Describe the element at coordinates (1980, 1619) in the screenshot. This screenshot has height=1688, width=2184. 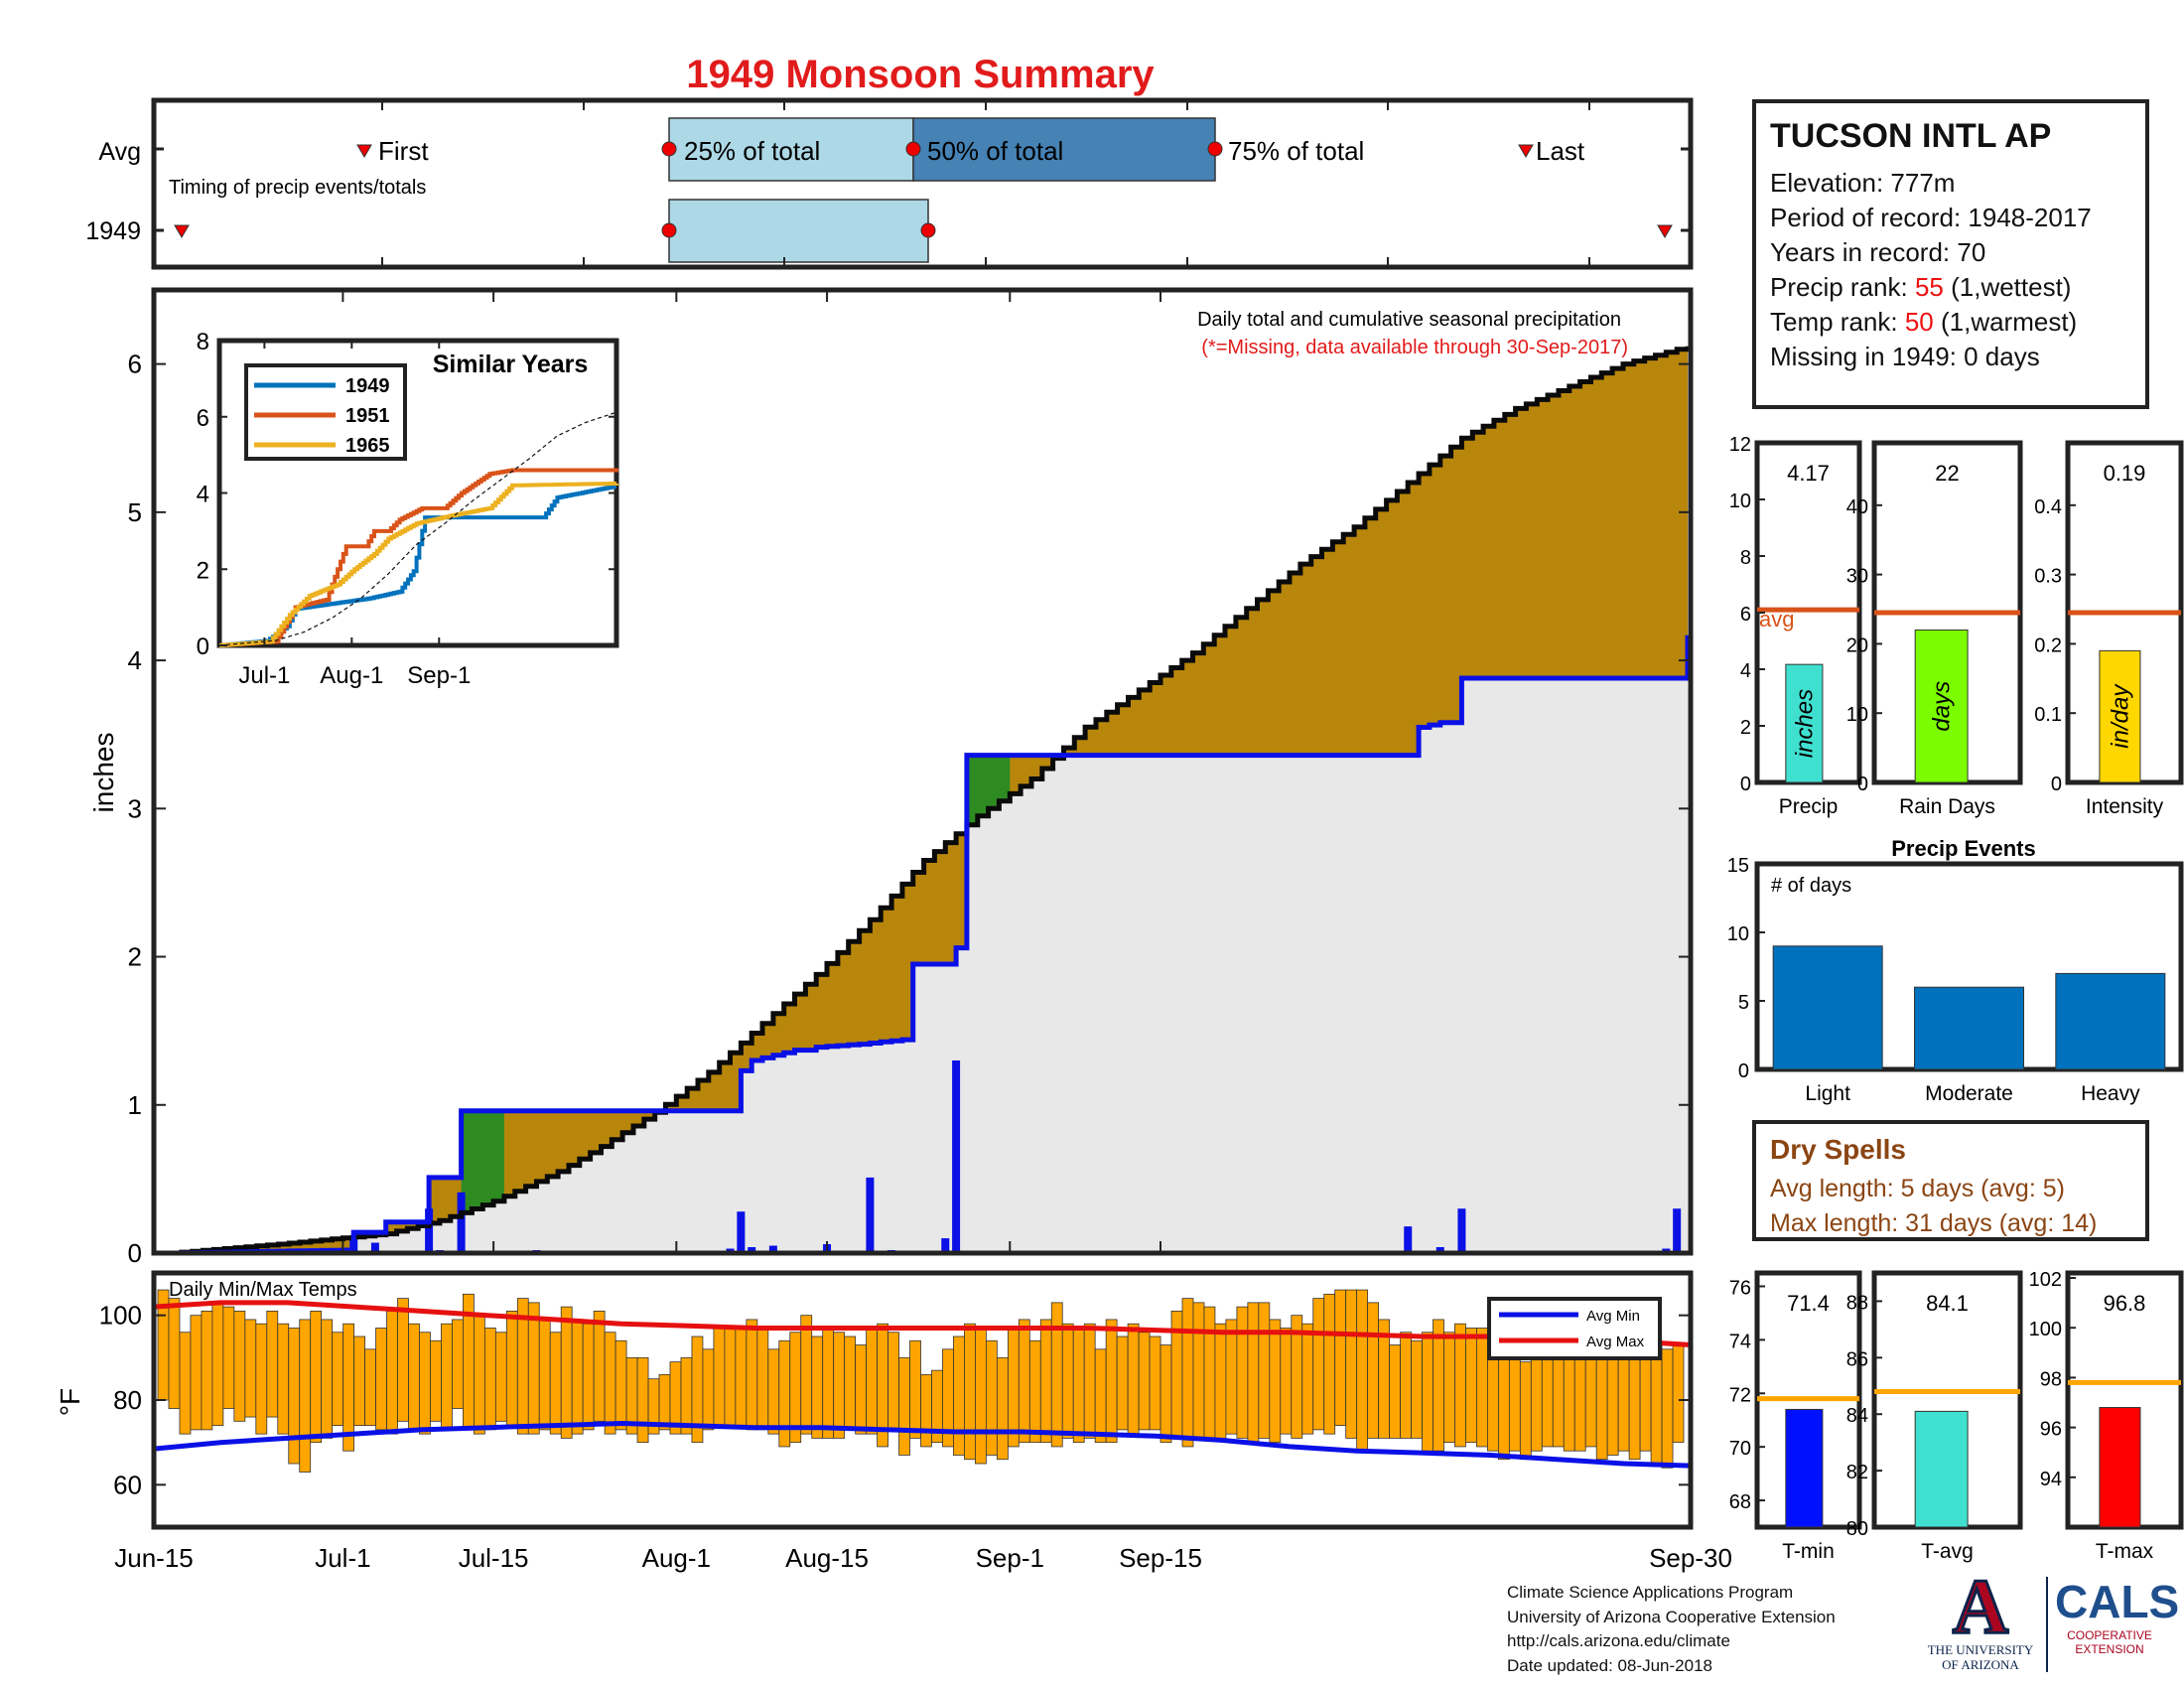
I see `university-of-arizona-logo: A THE UNIVERSITY OF ARIZONA` at that location.